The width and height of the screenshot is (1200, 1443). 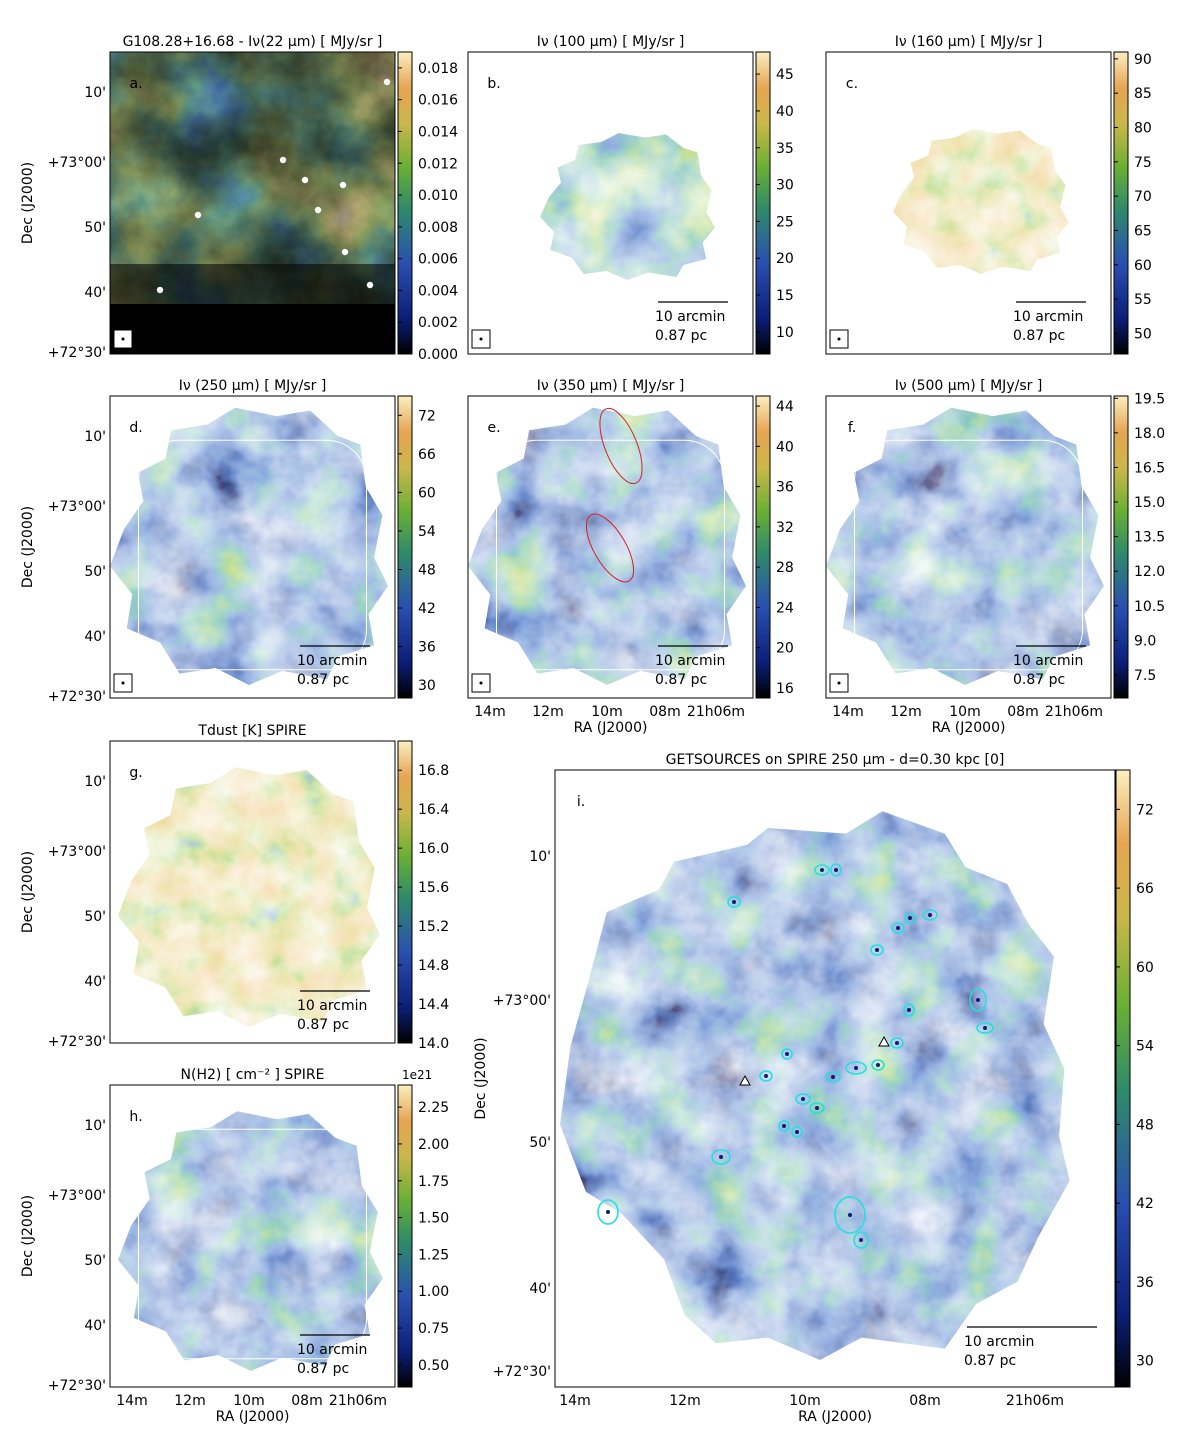 What do you see at coordinates (1145, 810) in the screenshot?
I see `colorbar-tick-label: 72` at bounding box center [1145, 810].